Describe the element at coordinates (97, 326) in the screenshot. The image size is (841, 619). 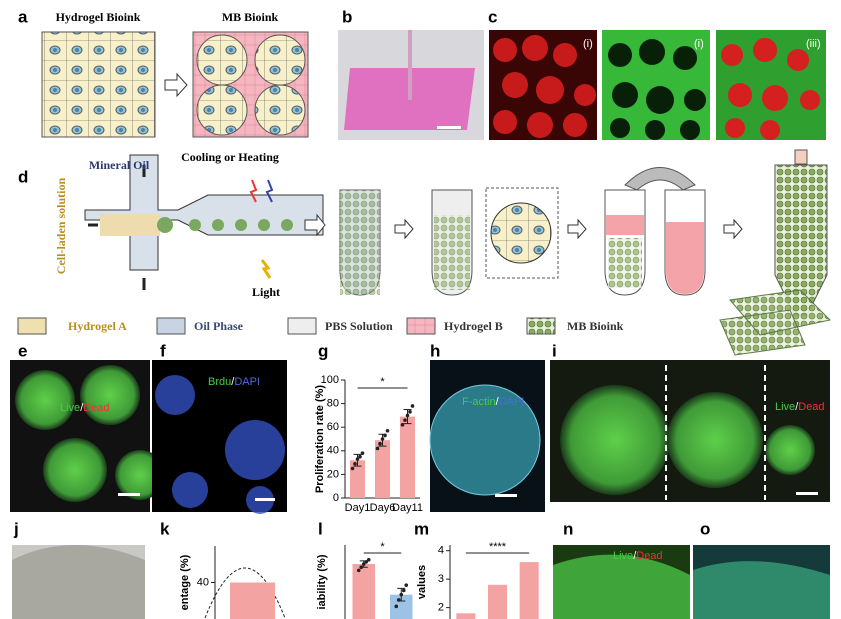
I see `legend-label: Hydrogel A` at that location.